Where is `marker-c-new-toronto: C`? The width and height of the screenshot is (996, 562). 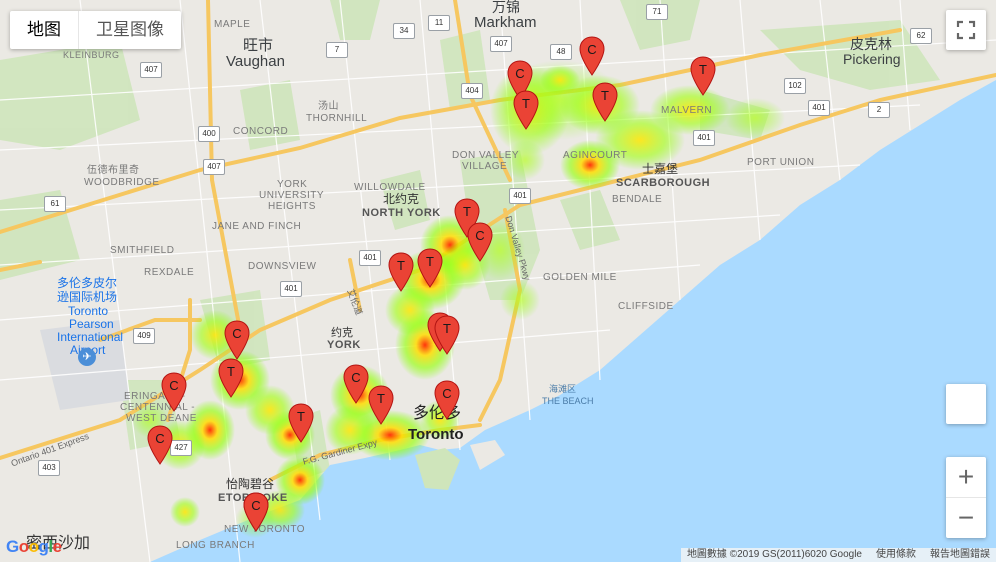
marker-c-new-toronto: C is located at coordinates (256, 512).